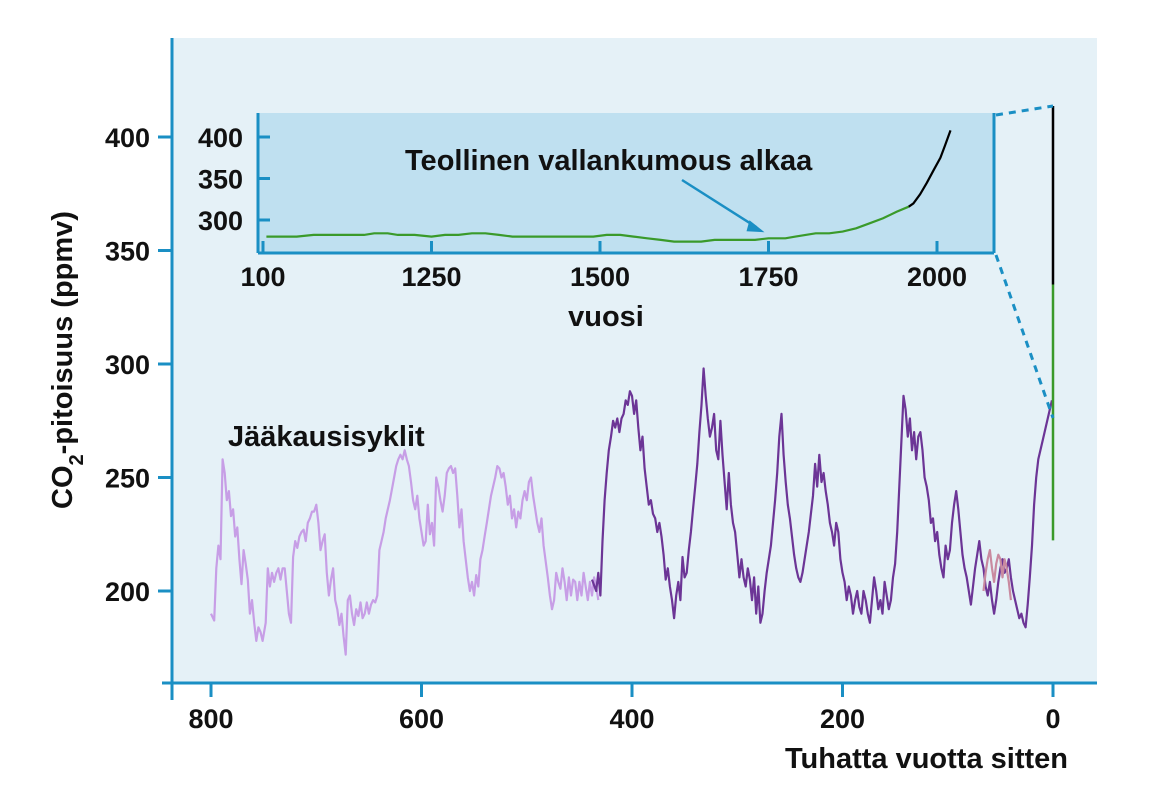 Image resolution: width=1167 pixels, height=800 pixels. What do you see at coordinates (926, 759) in the screenshot?
I see `x-axis-label: Tuhatta vuotta sitten` at bounding box center [926, 759].